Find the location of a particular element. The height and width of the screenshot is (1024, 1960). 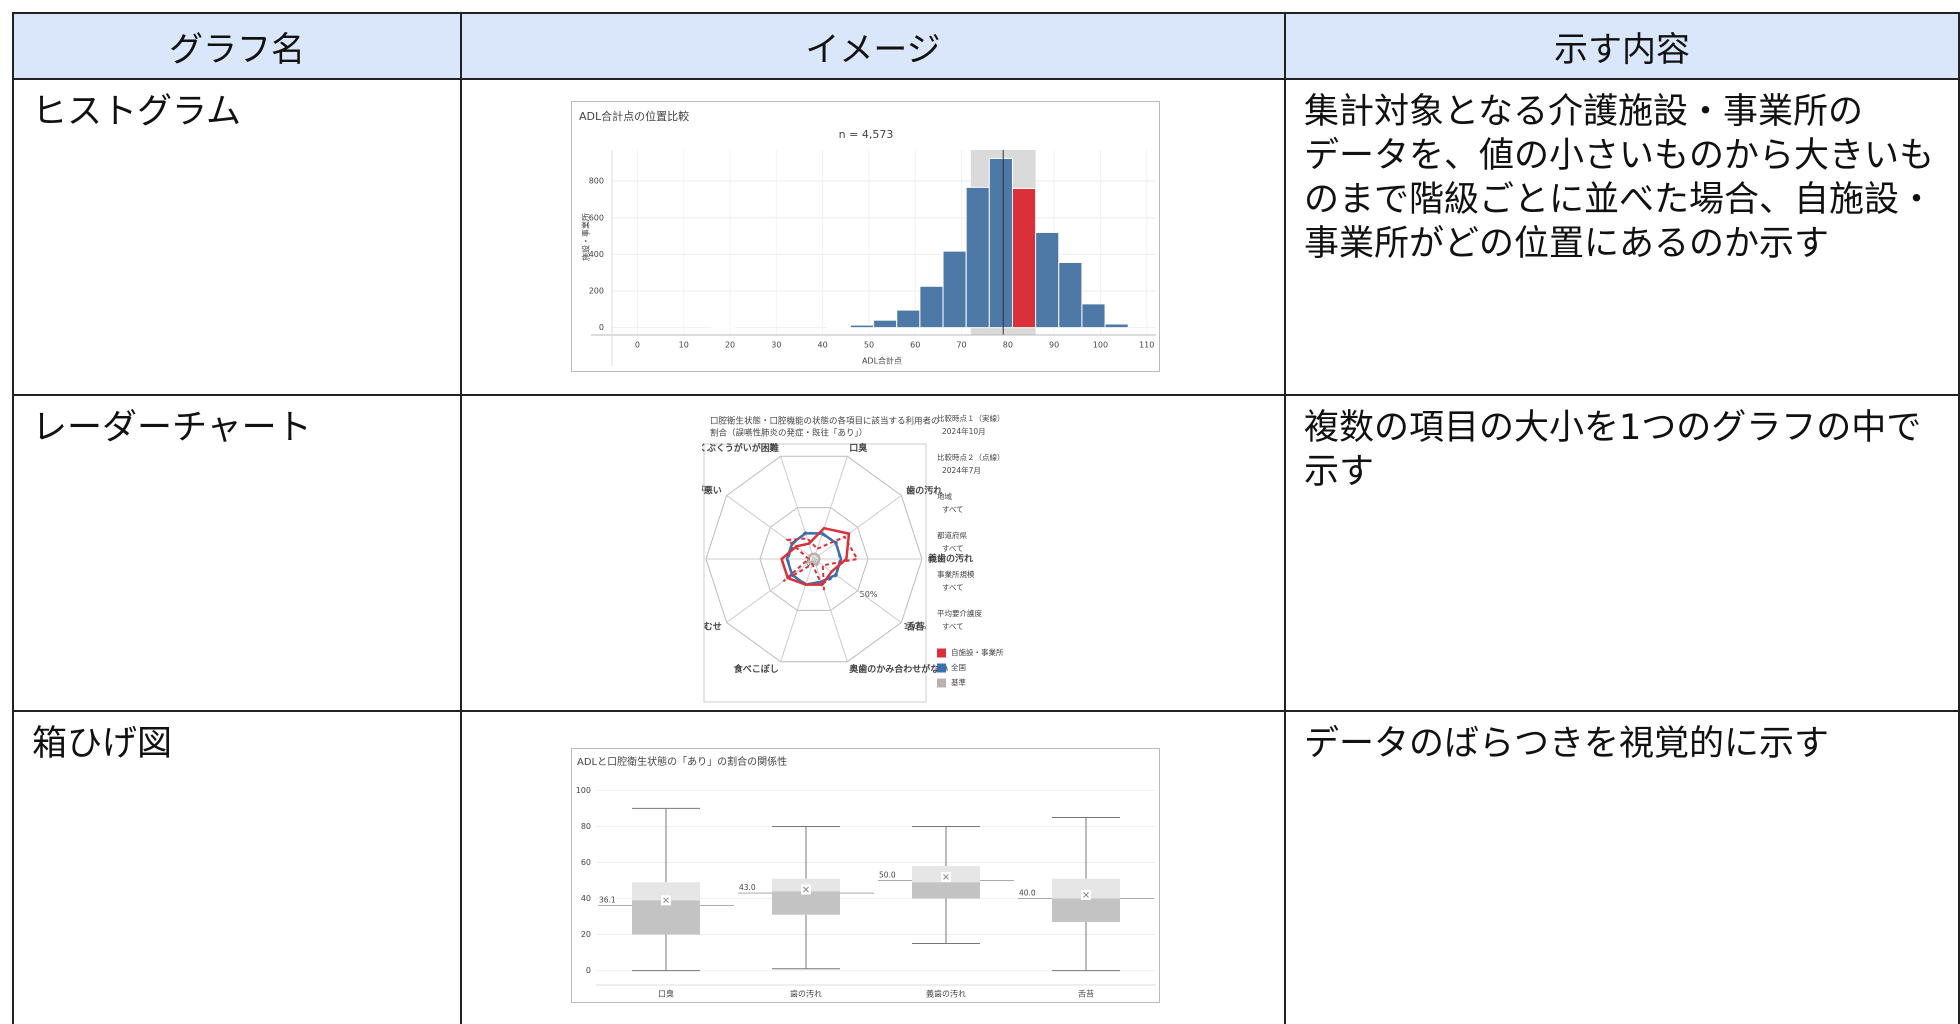

description-line: 複数の項目の大小を1つのグラフの中で is located at coordinates (1613, 428).